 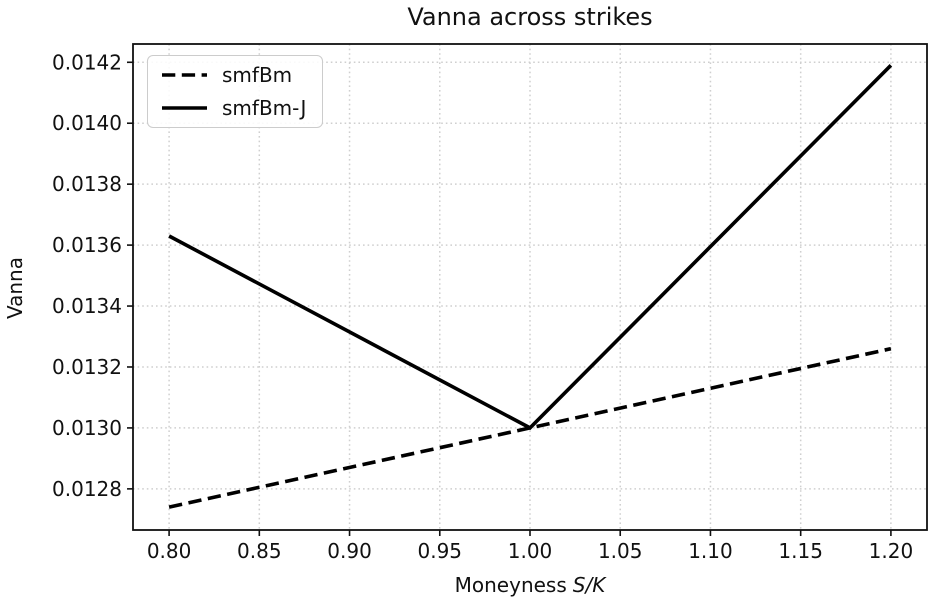 I want to click on x-tick-label: 1.00, so click(x=530, y=551).